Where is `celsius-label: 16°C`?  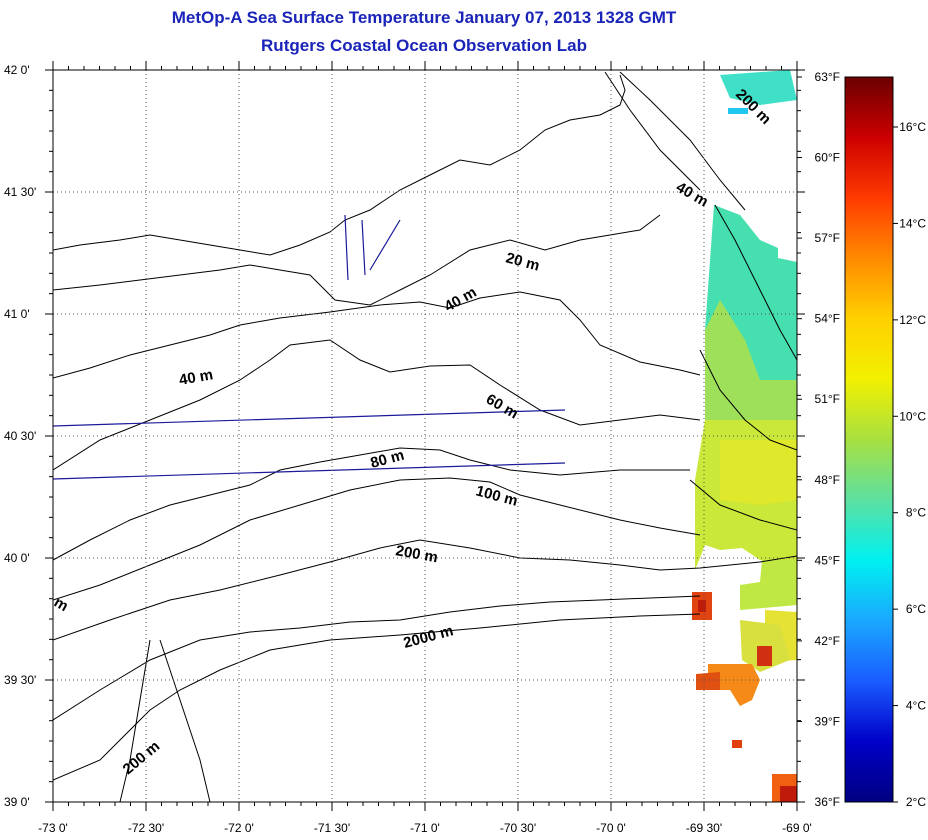
celsius-label: 16°C is located at coordinates (912, 127).